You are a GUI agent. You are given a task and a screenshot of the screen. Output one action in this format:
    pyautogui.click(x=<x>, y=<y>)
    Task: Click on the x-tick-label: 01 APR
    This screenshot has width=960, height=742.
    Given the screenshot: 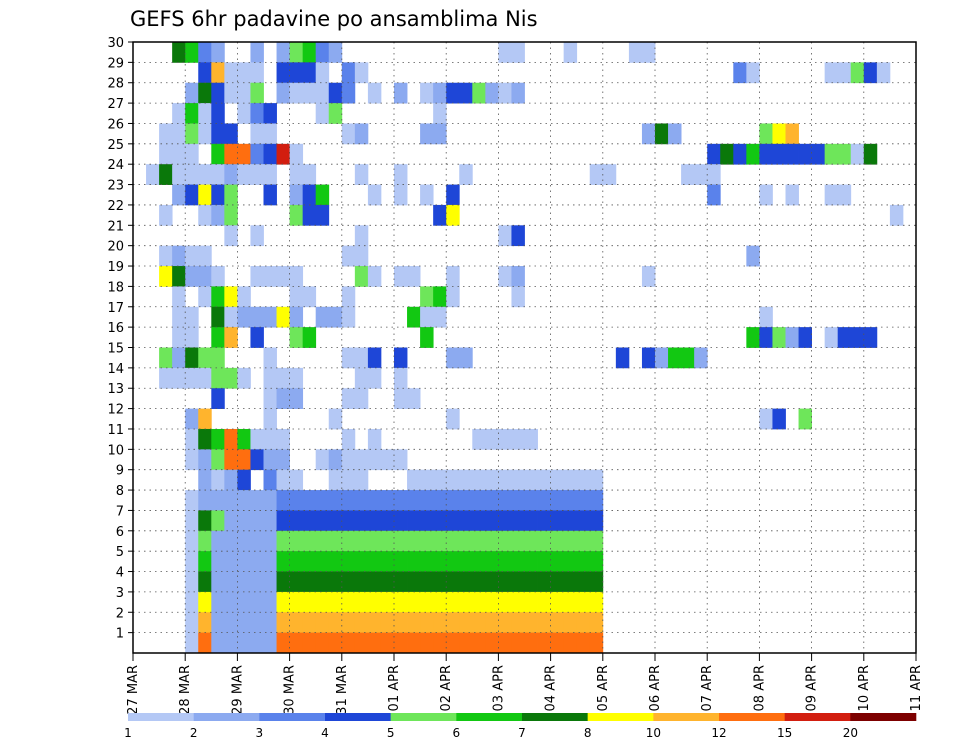 What is the action you would take?
    pyautogui.click(x=394, y=688)
    